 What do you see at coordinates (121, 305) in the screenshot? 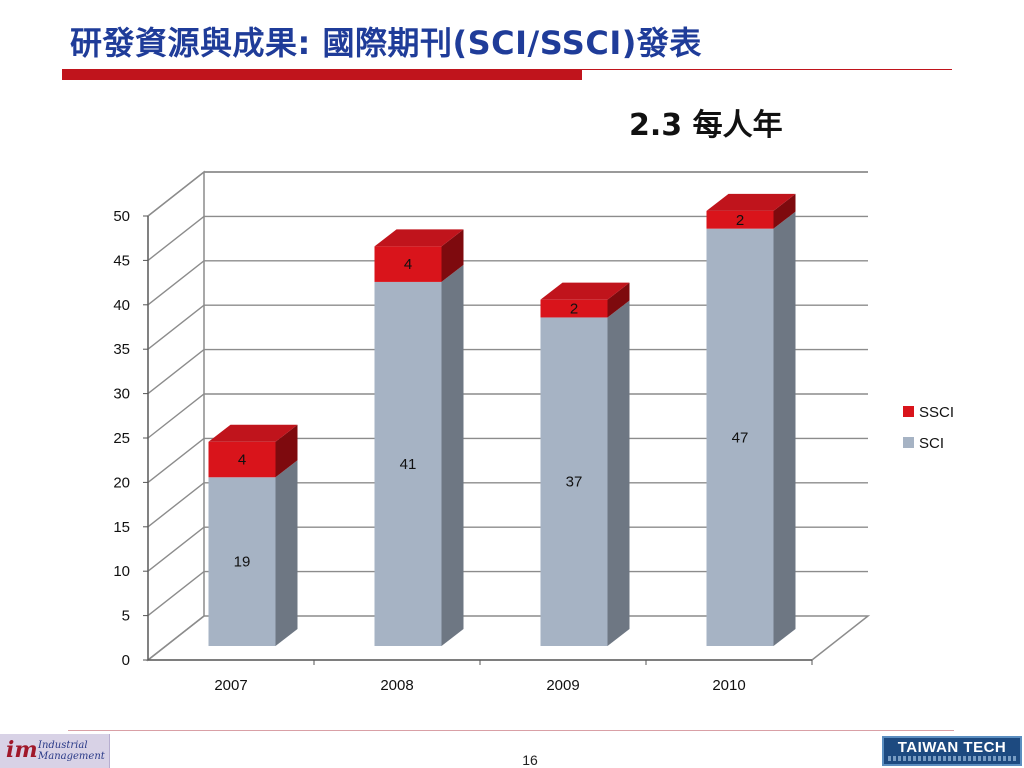
I see `y-tick-label: 40` at bounding box center [121, 305].